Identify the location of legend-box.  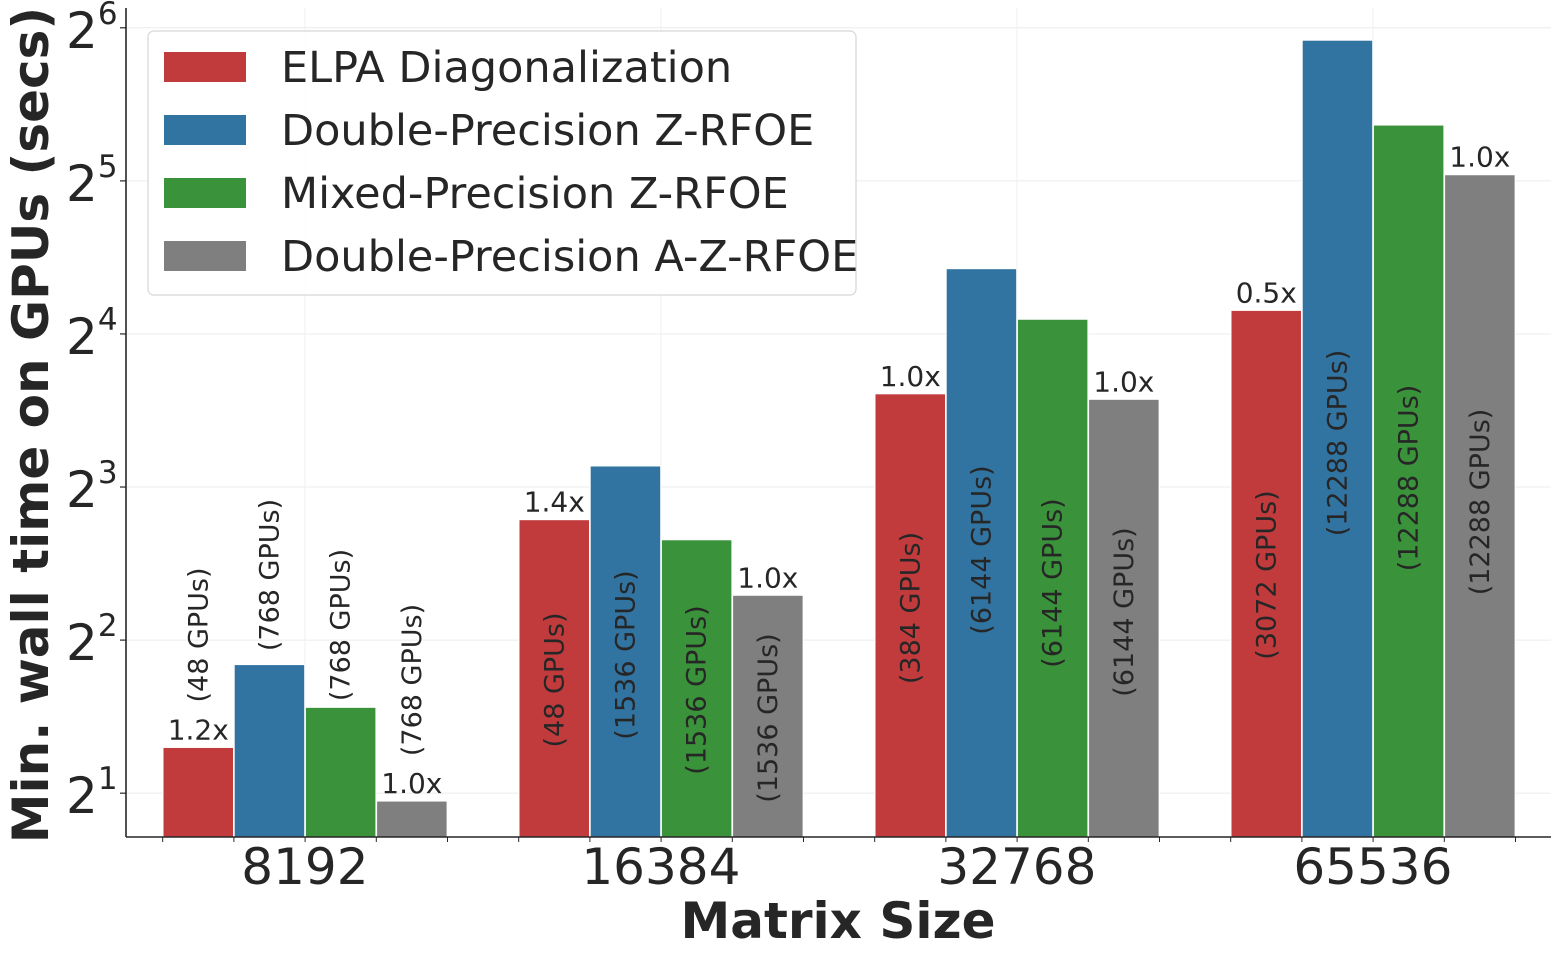
(502, 163).